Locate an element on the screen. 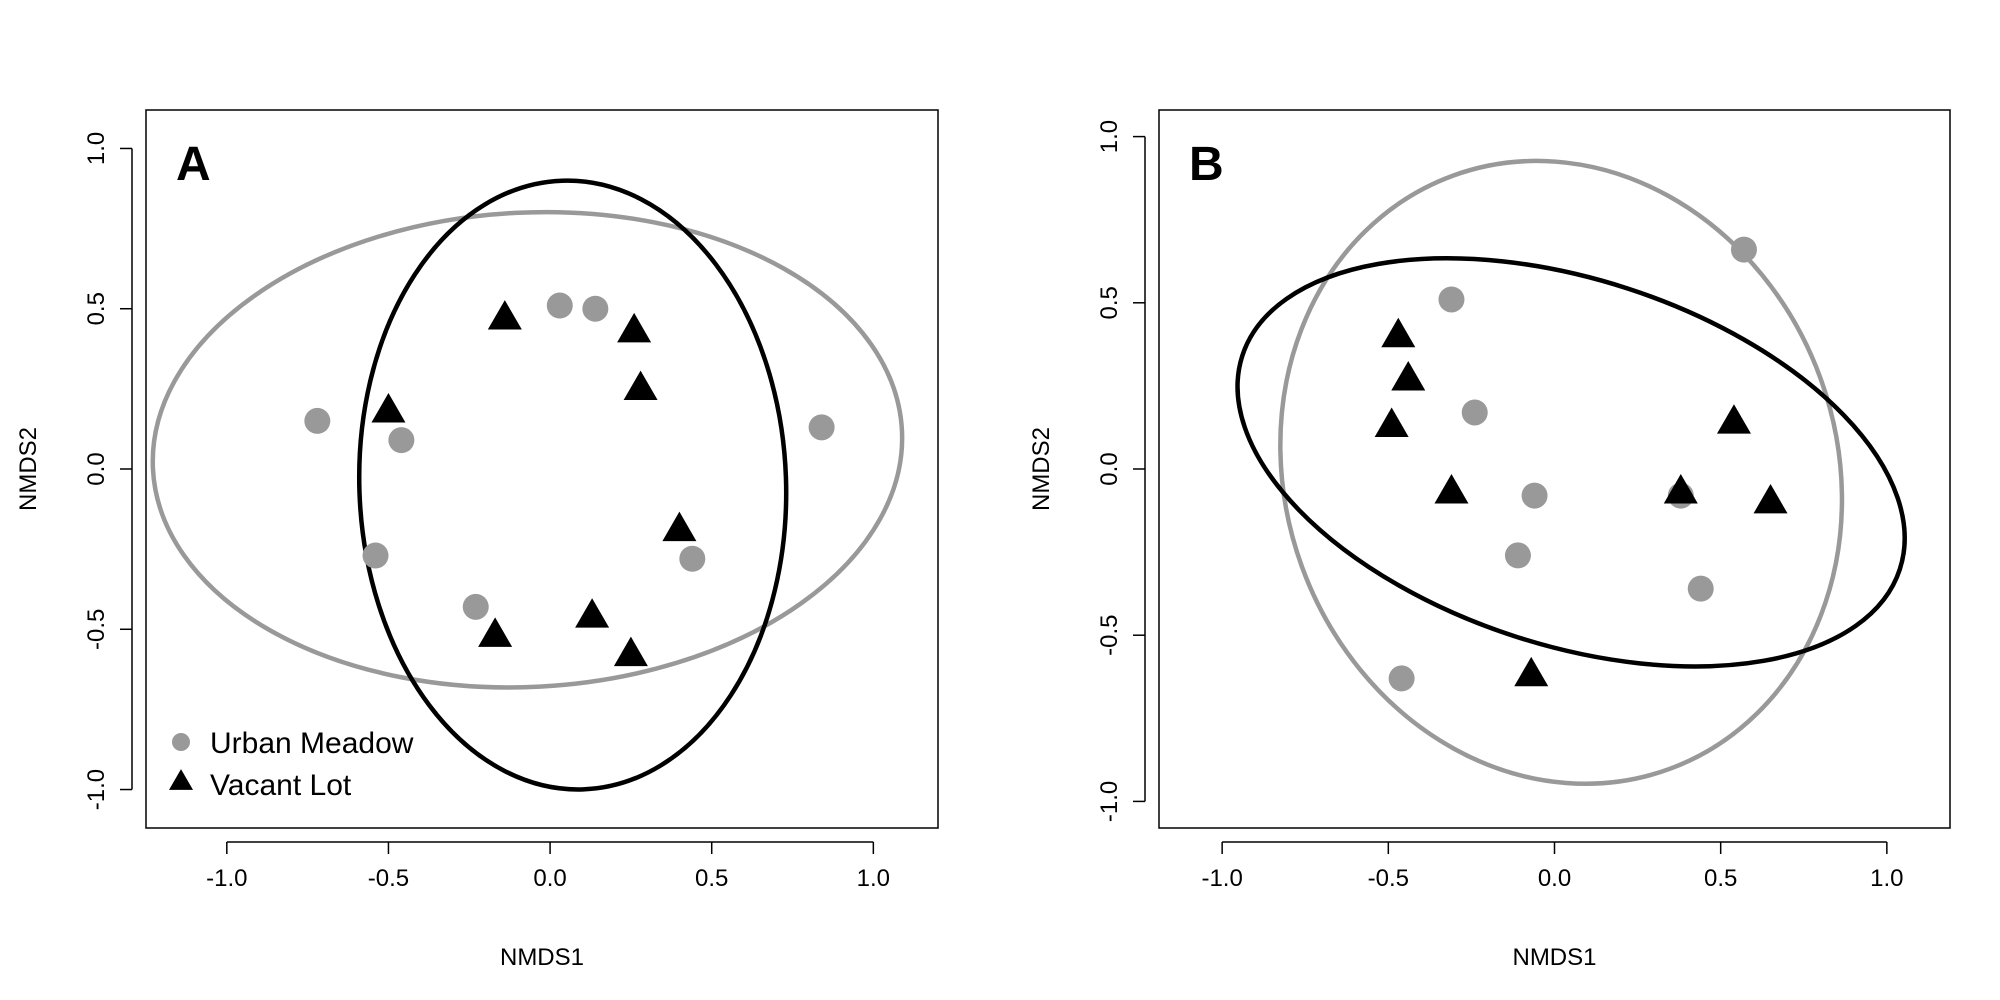 This screenshot has width=2000, height=1000. legend: Urban Meadow Vacant Lot is located at coordinates (291, 764).